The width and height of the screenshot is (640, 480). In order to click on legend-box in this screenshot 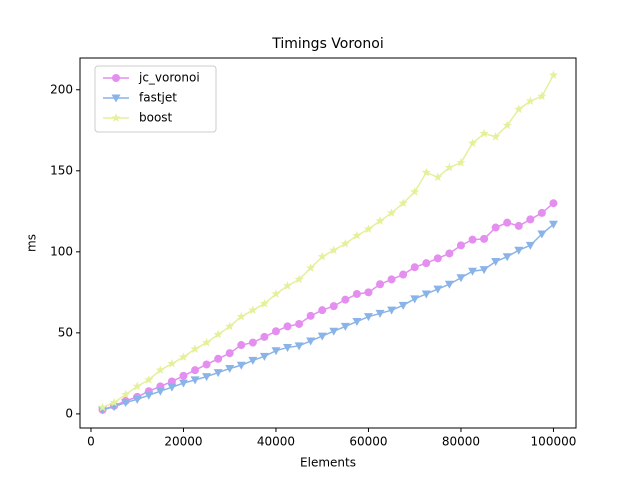, I will do `click(155, 99)`.